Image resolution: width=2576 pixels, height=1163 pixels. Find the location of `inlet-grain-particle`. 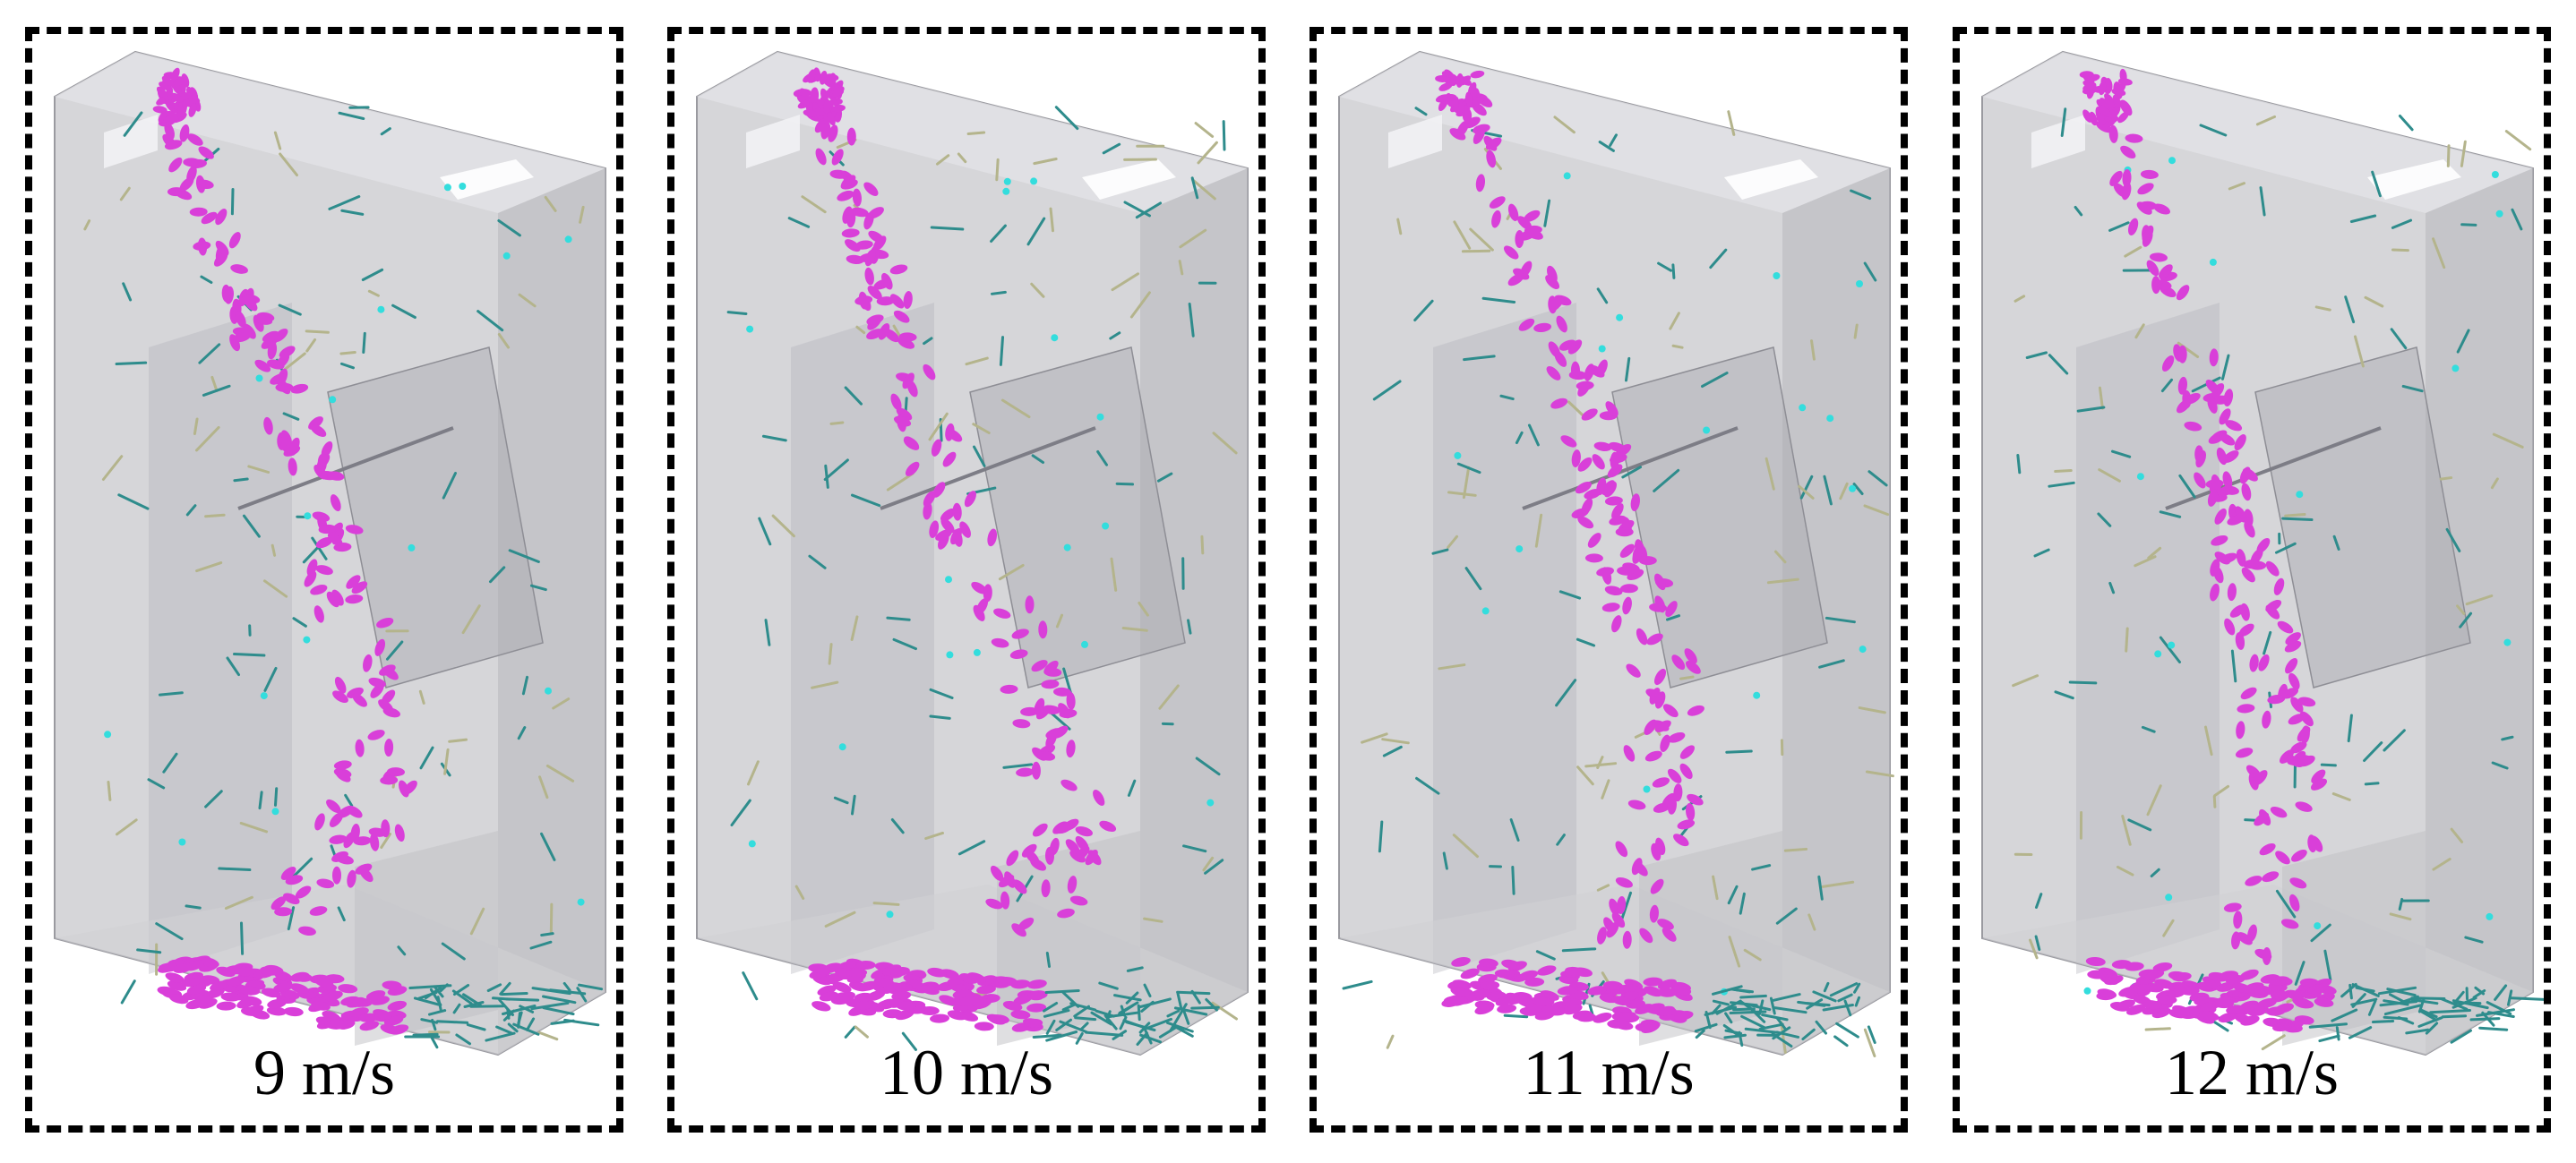

inlet-grain-particle is located at coordinates (1449, 81).